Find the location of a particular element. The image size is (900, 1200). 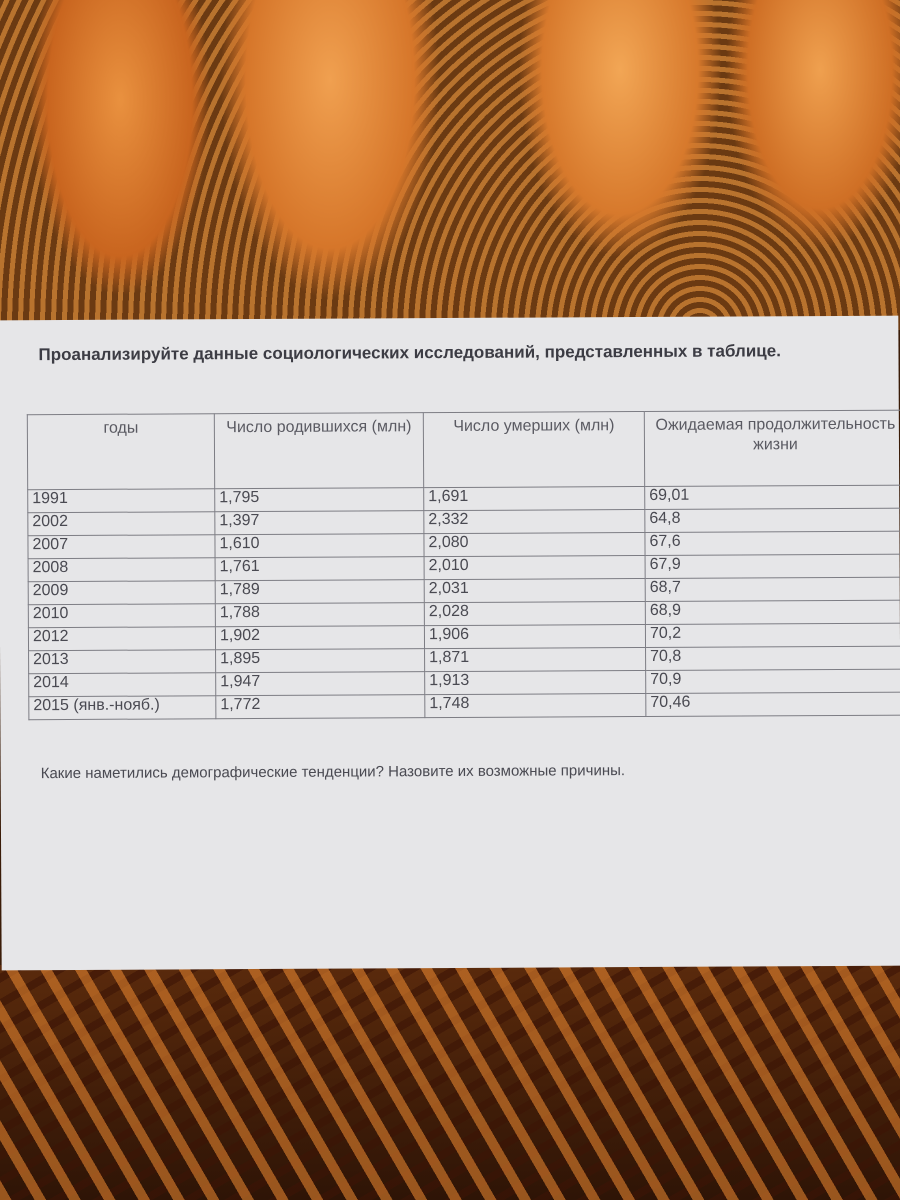

header-deaths: Число умерших (млн) is located at coordinates (534, 449).